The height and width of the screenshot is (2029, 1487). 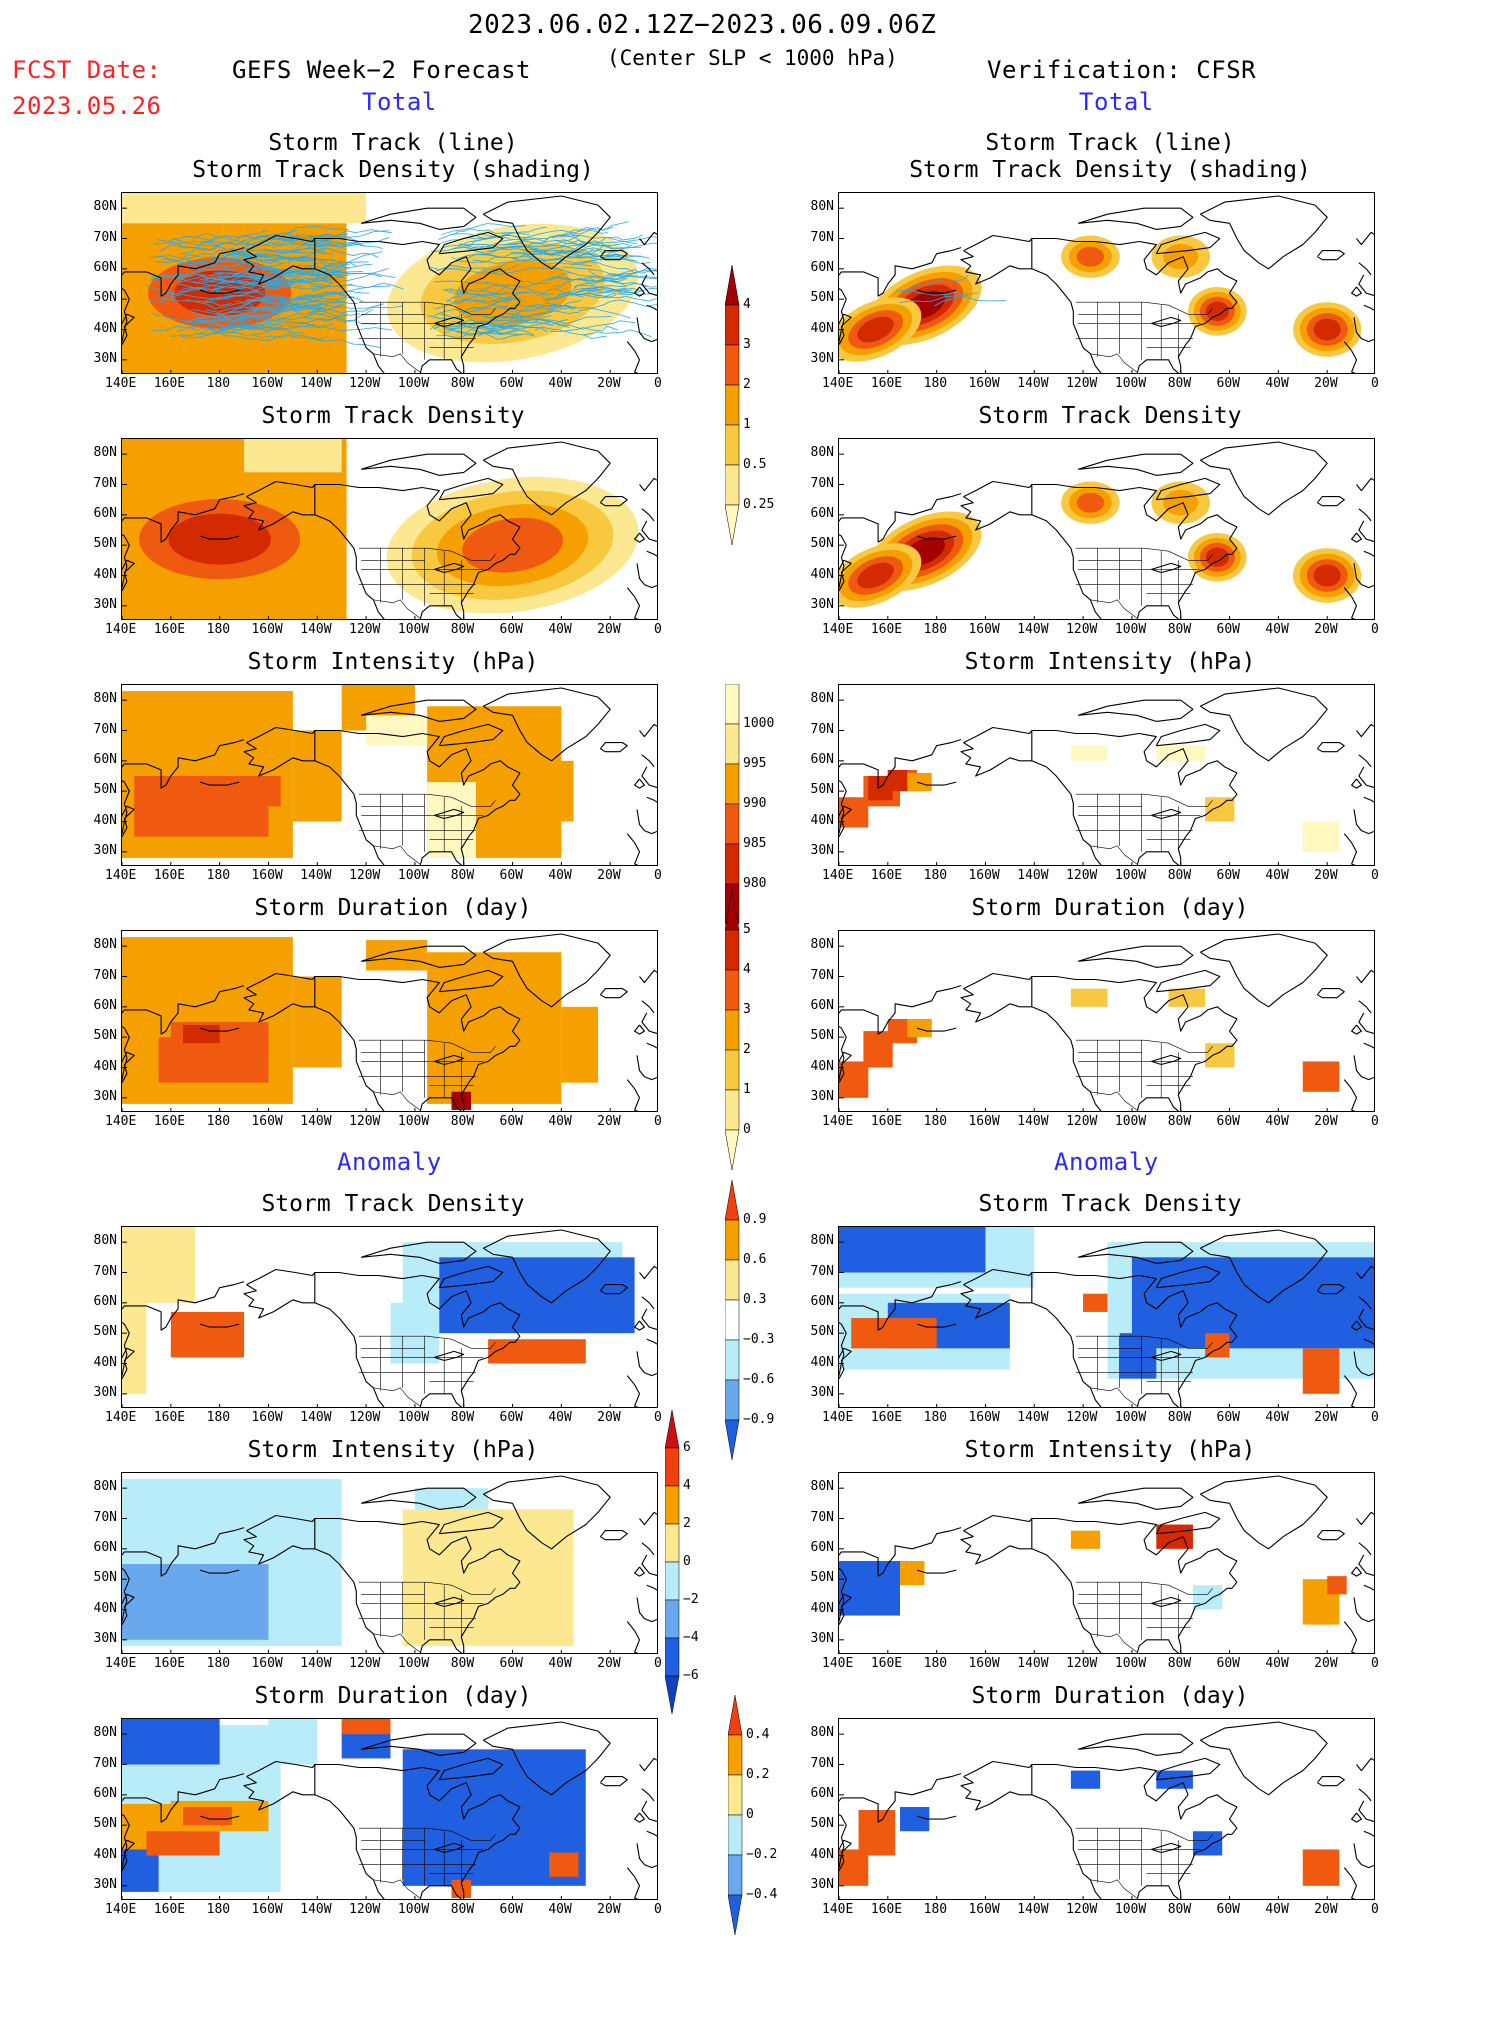 I want to click on title-intensity-right: Storm Intensity (hPa), so click(x=1110, y=662).